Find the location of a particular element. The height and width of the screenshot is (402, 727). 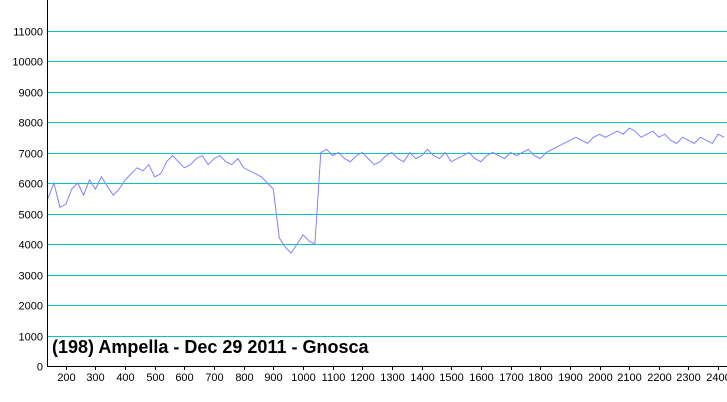

x-tick-label: 300 is located at coordinates (95, 378).